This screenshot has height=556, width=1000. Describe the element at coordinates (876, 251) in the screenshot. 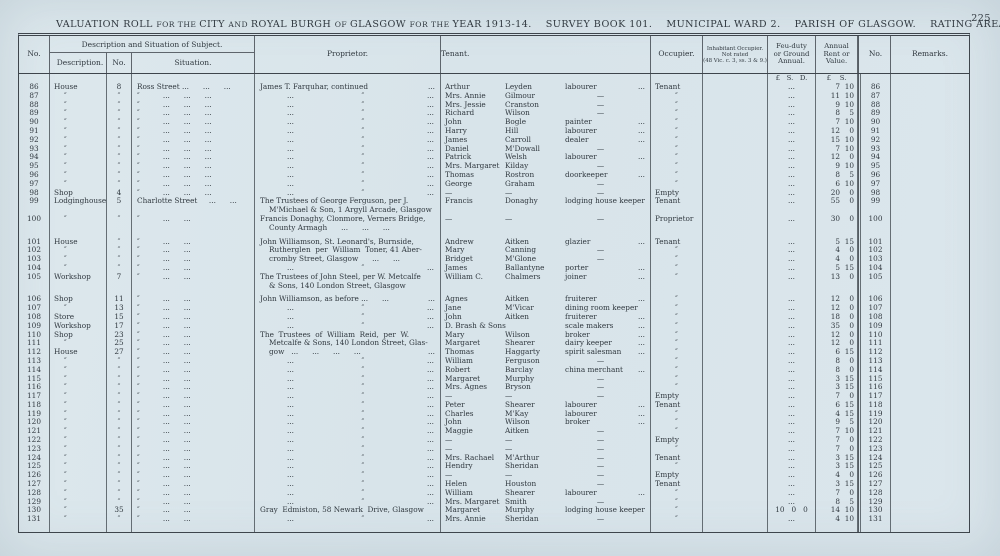

I see `cell-row-no-right: 102` at that location.